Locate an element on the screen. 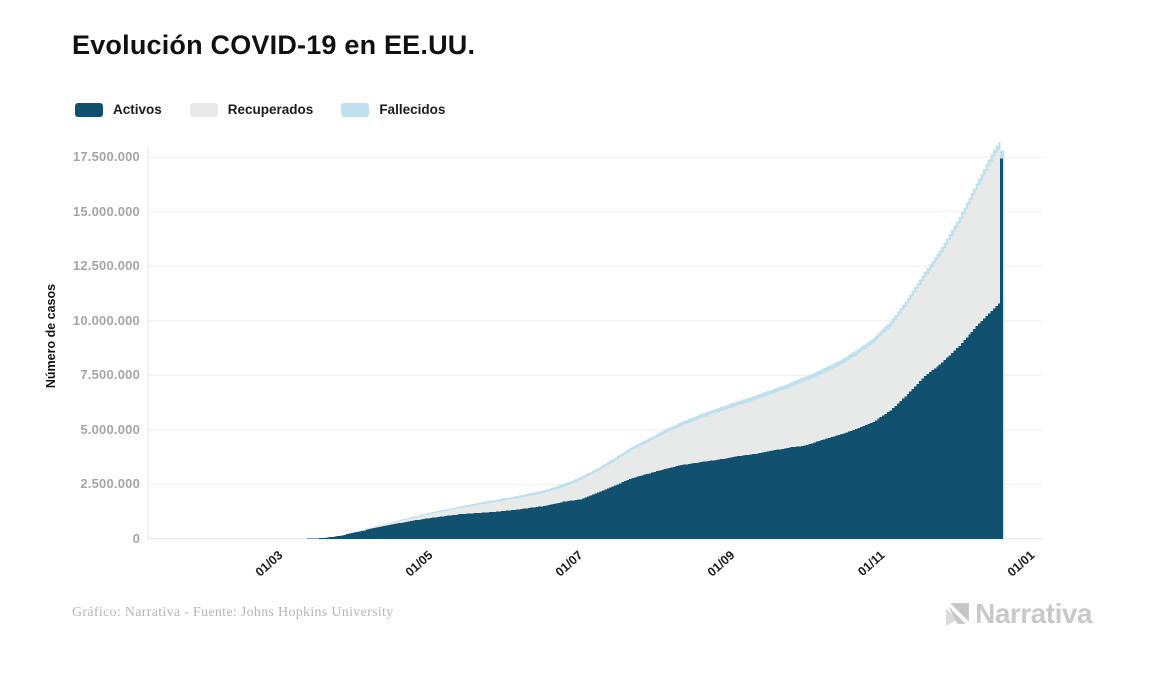 This screenshot has width=1157, height=674. chart-title: Evolución COVID-19 en EE.UU. is located at coordinates (274, 45).